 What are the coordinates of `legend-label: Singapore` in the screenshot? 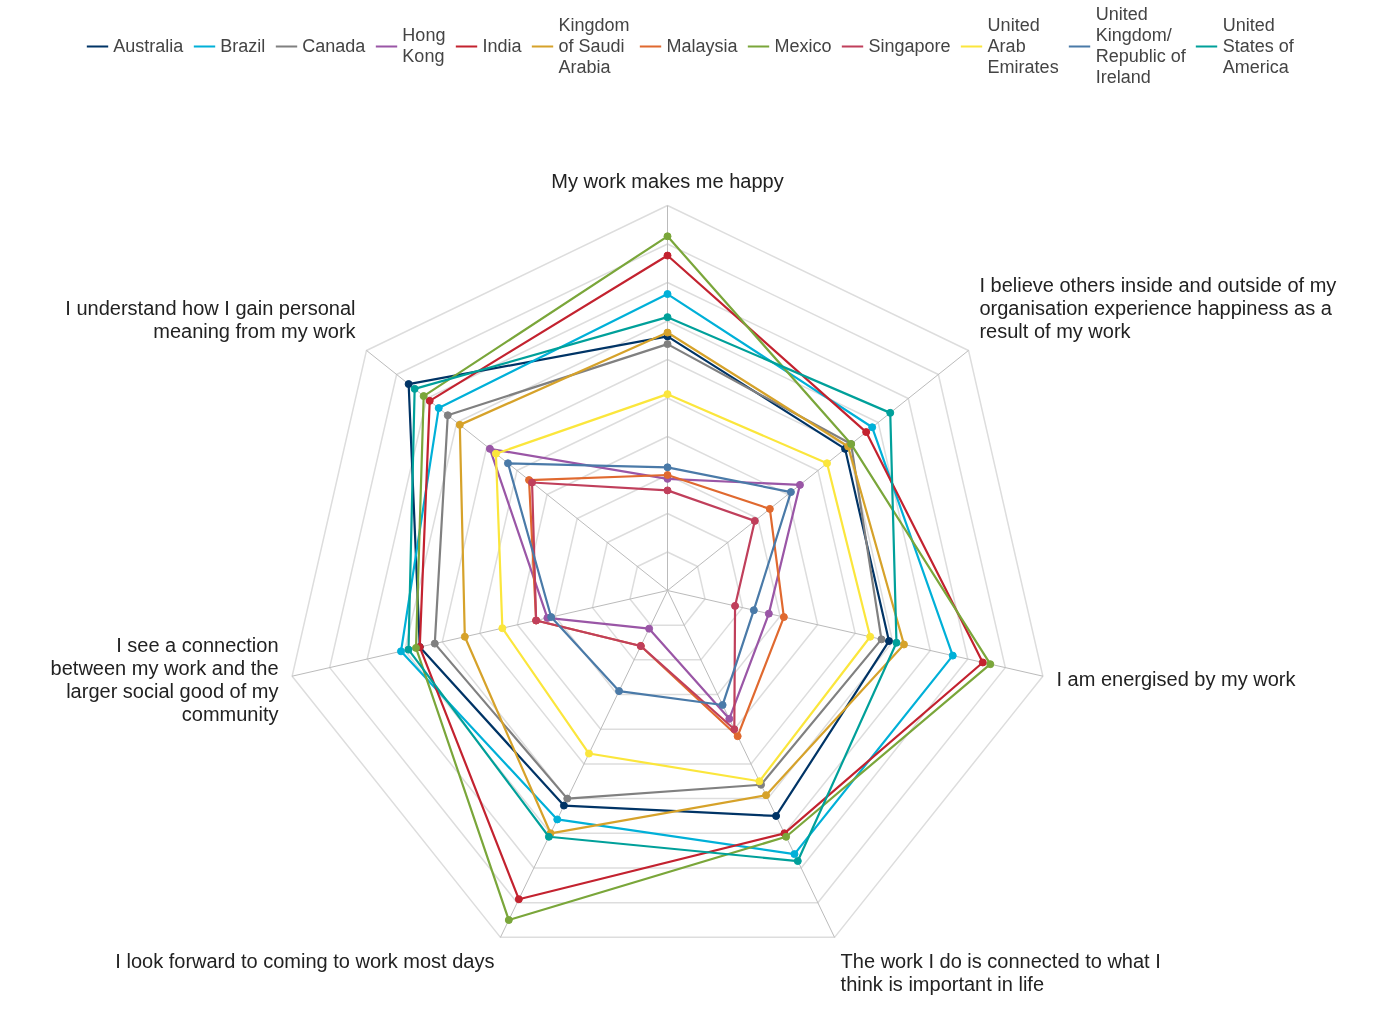 It's located at (909, 46).